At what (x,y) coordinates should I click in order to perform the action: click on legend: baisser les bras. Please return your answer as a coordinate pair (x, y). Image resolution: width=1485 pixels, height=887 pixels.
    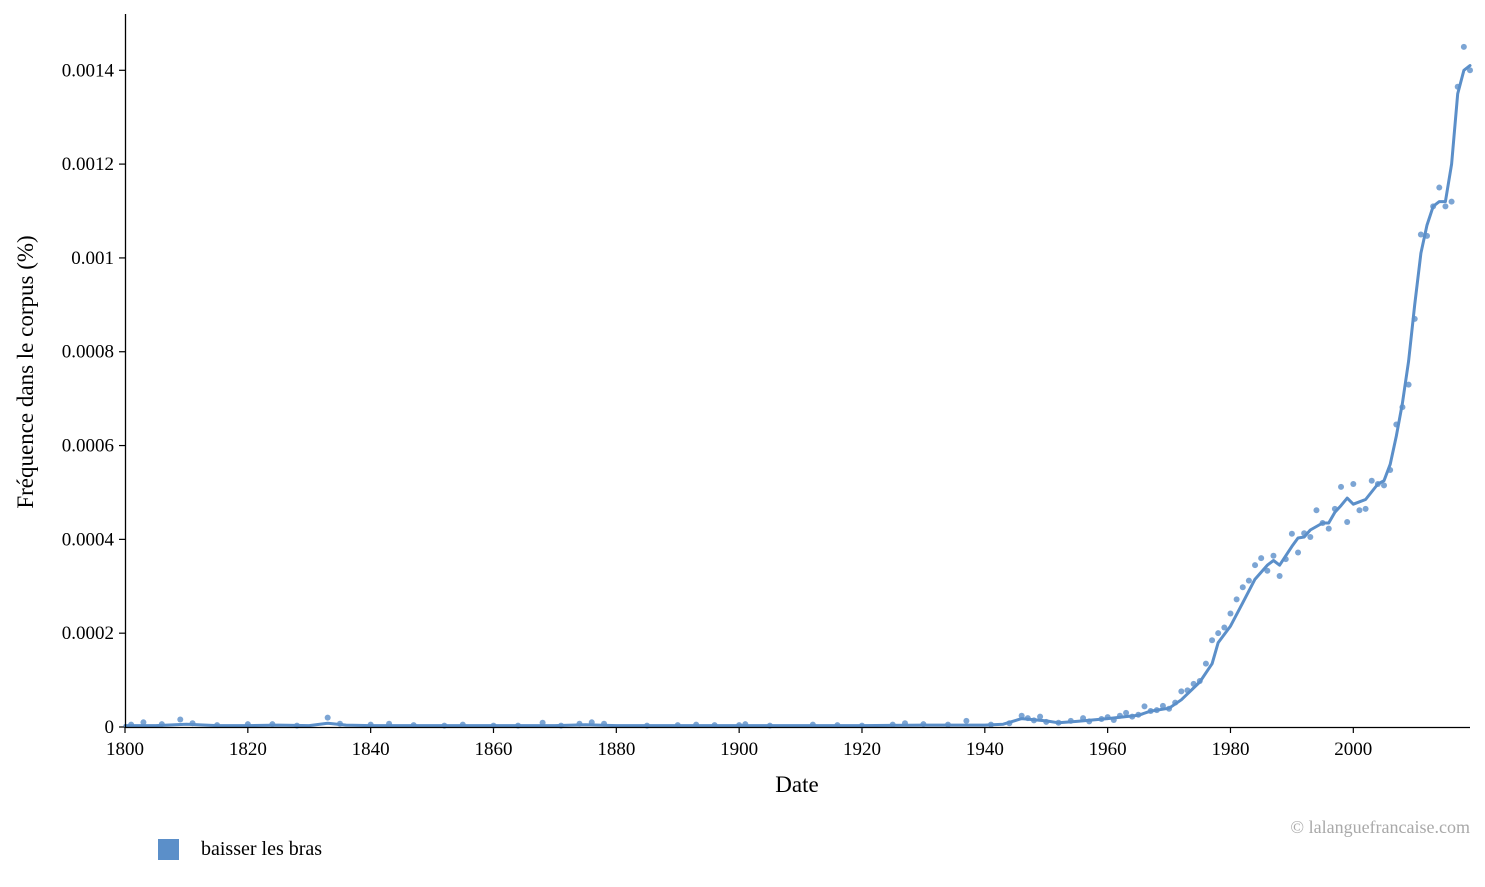
    Looking at the image, I should click on (240, 849).